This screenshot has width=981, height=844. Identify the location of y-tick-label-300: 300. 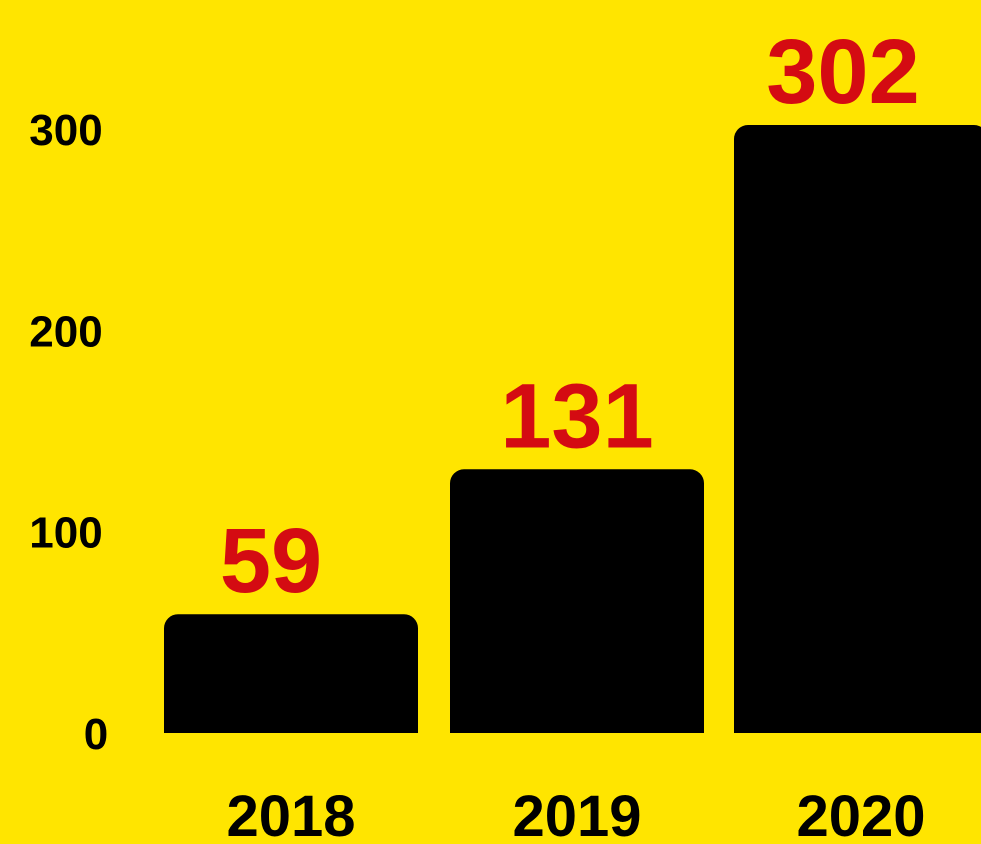
(65, 130).